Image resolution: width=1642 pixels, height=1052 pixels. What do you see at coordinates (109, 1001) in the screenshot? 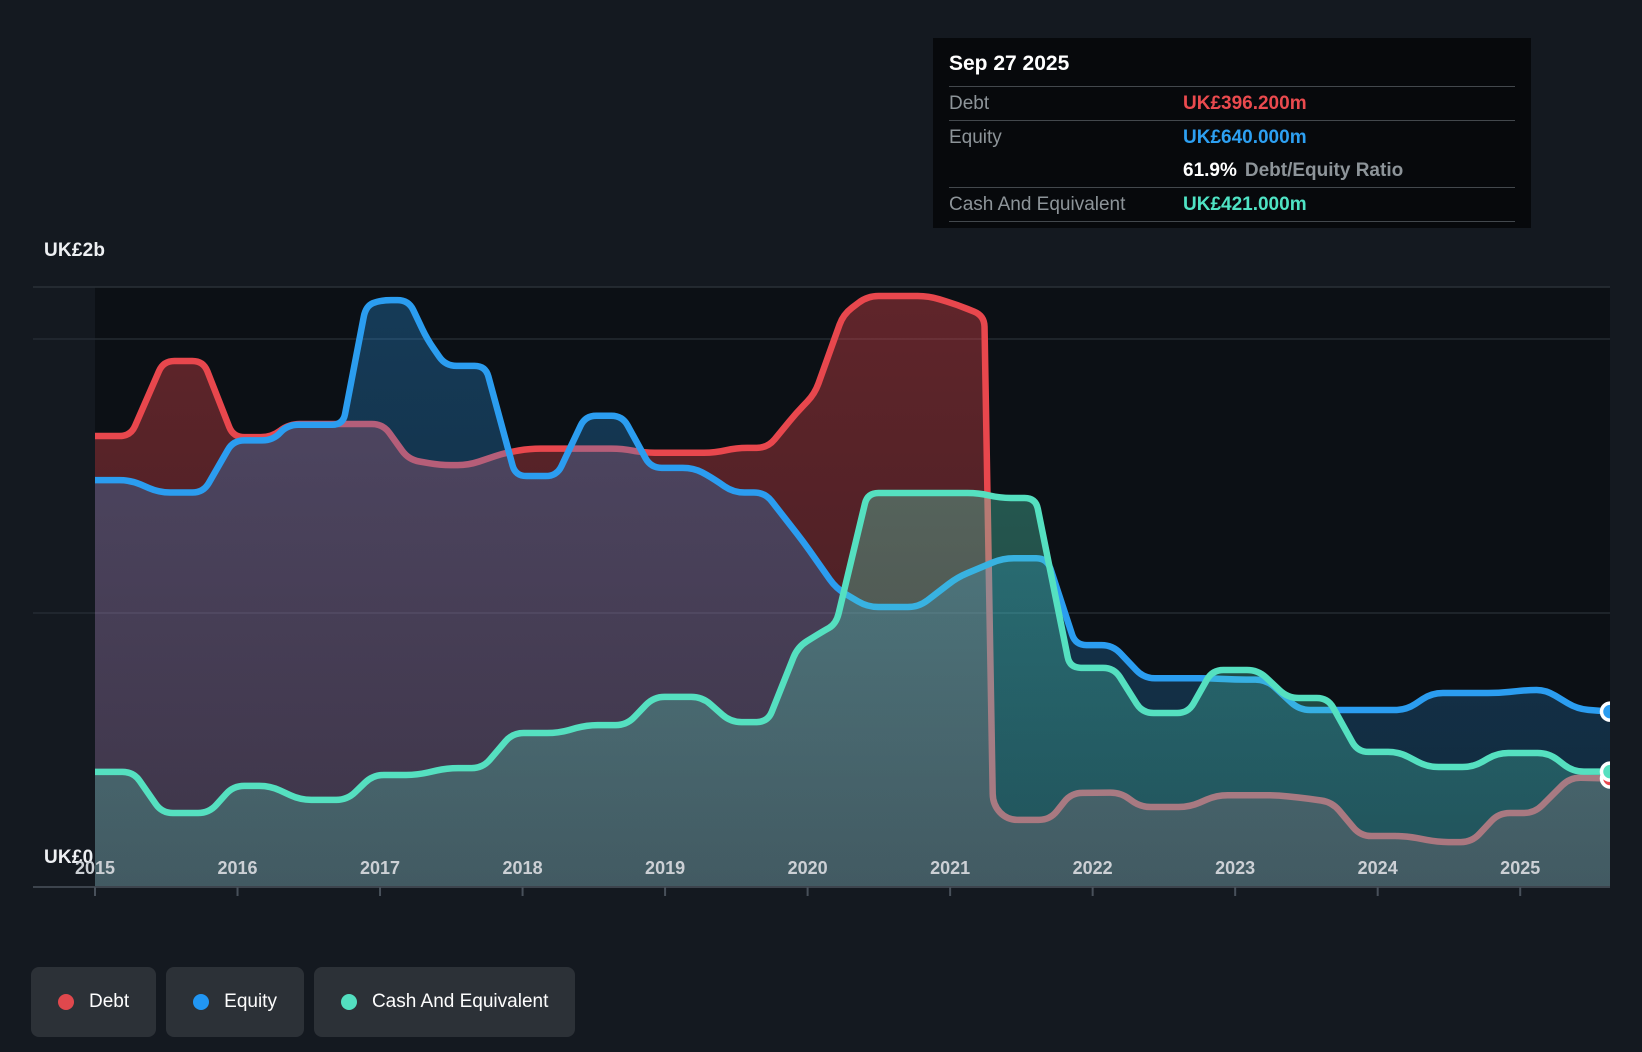
I see `legend-label: Debt` at bounding box center [109, 1001].